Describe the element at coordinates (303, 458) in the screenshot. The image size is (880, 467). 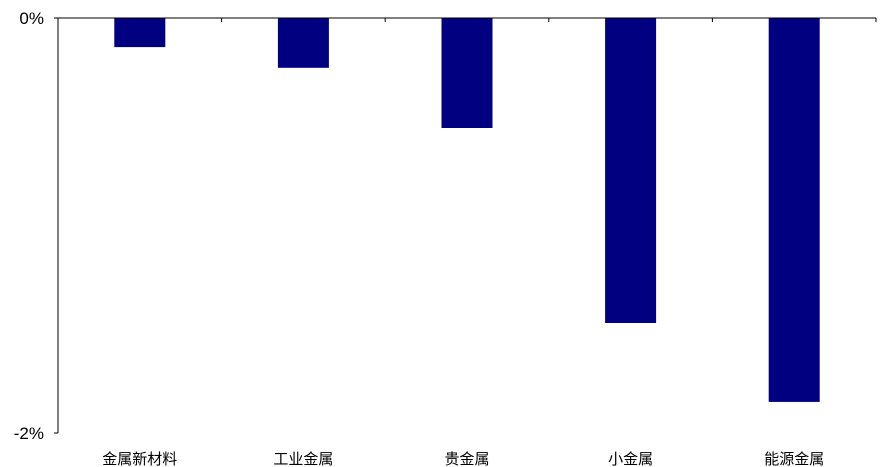
I see `category-label-2: 工业金属` at that location.